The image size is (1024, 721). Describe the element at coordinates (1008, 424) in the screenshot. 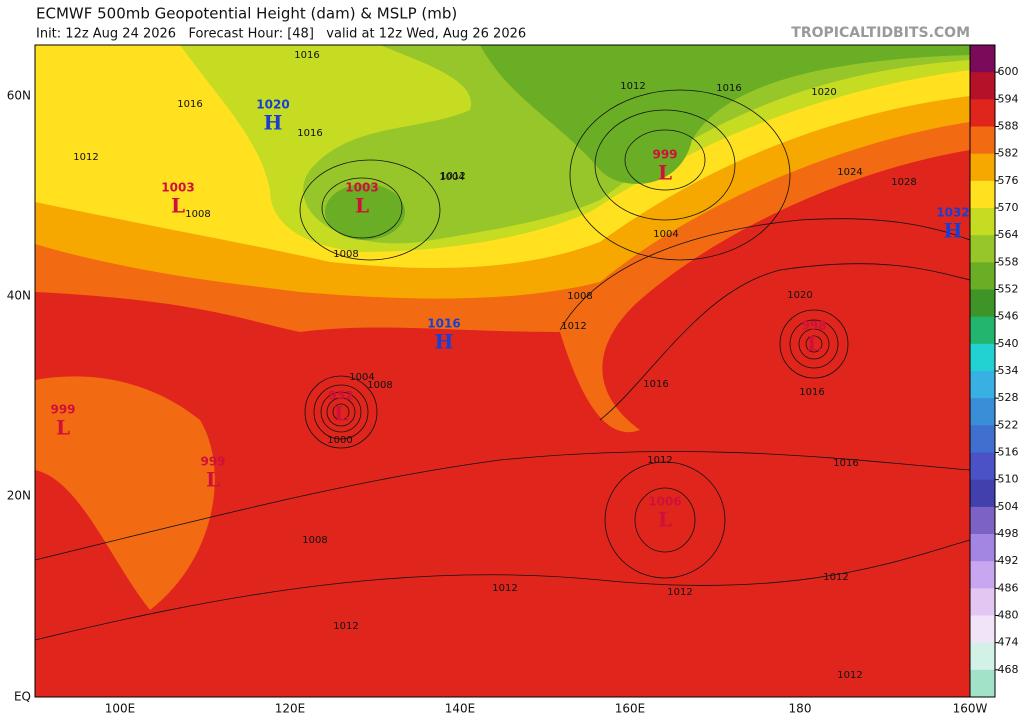

I see `colorbar-label: 522` at that location.